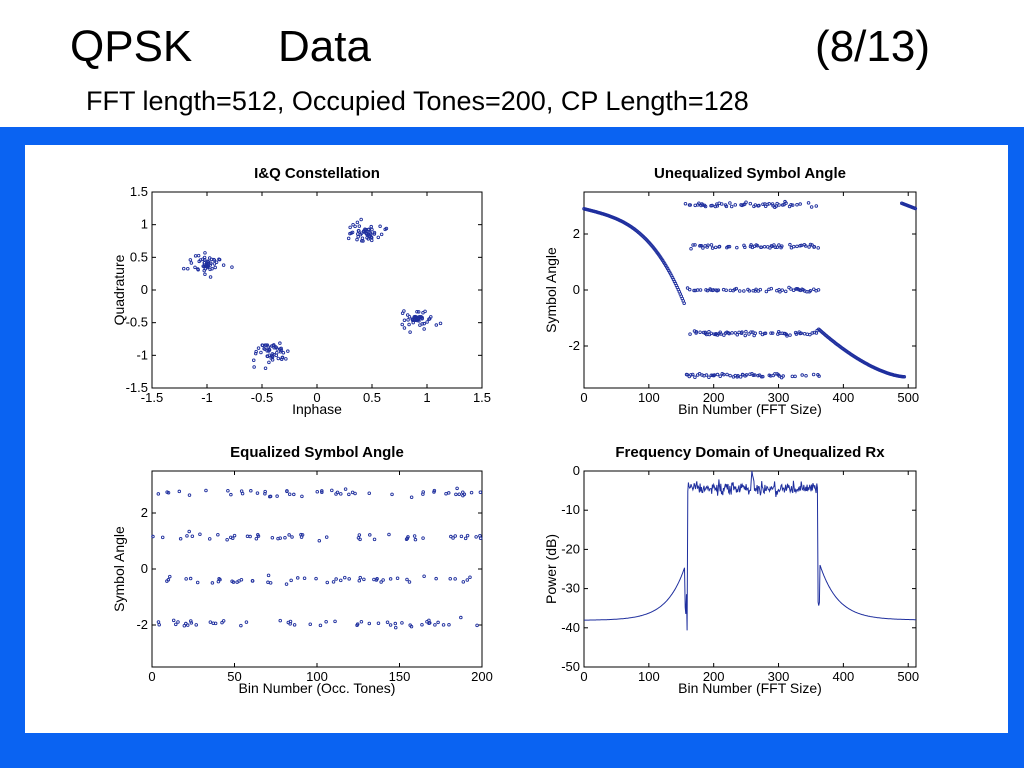 The image size is (1024, 768). What do you see at coordinates (908, 397) in the screenshot?
I see `x-tick-label: 500` at bounding box center [908, 397].